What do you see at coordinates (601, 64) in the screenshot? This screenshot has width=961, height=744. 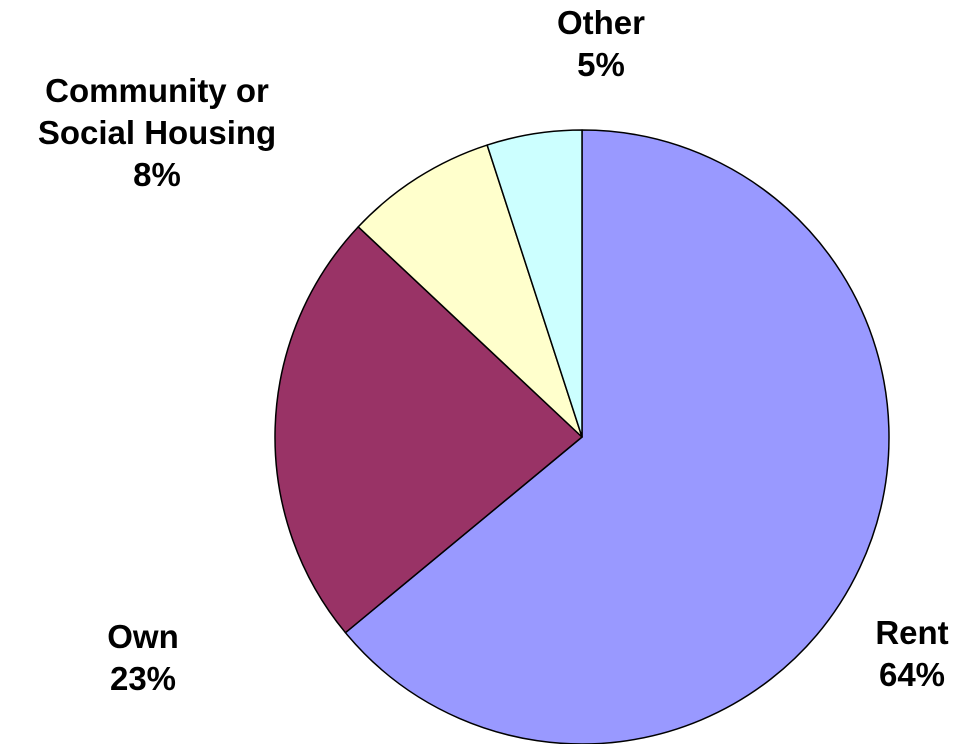 I see `pie-label-value: 5%` at bounding box center [601, 64].